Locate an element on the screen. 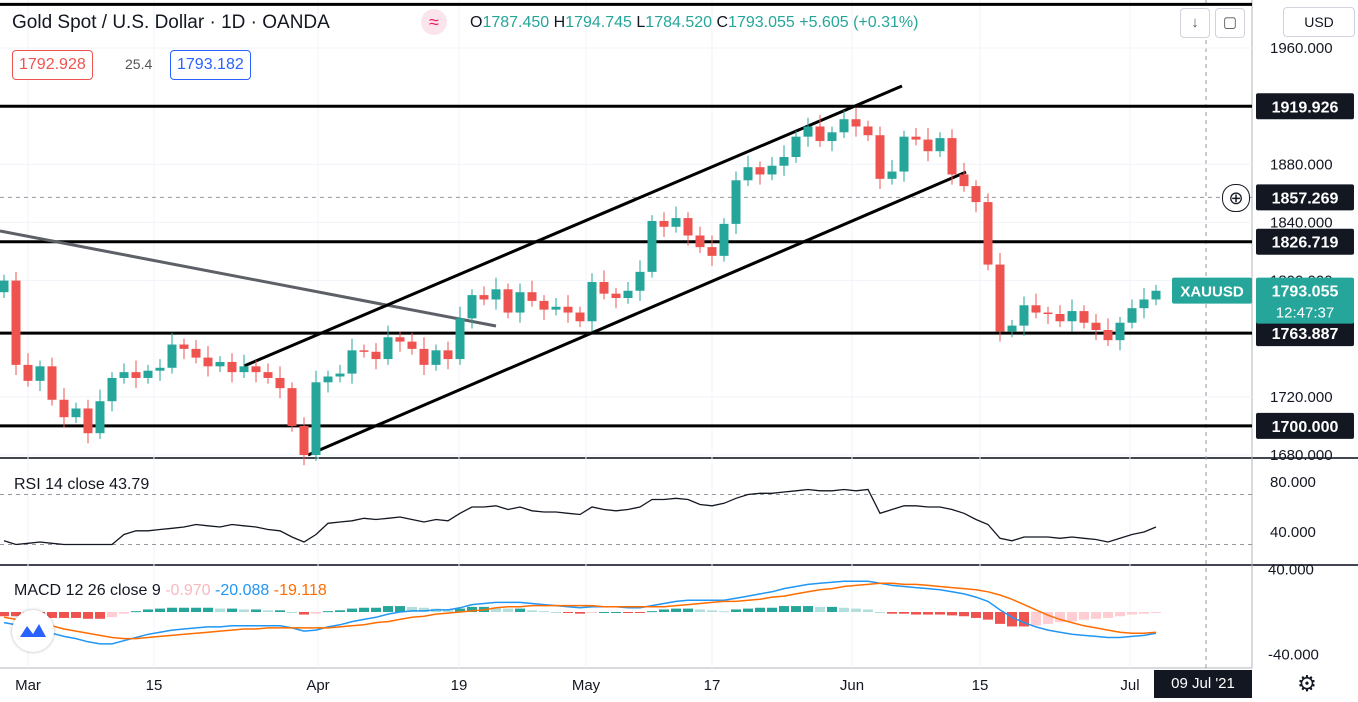  crosshair-label: 1857.269 is located at coordinates (1305, 198).